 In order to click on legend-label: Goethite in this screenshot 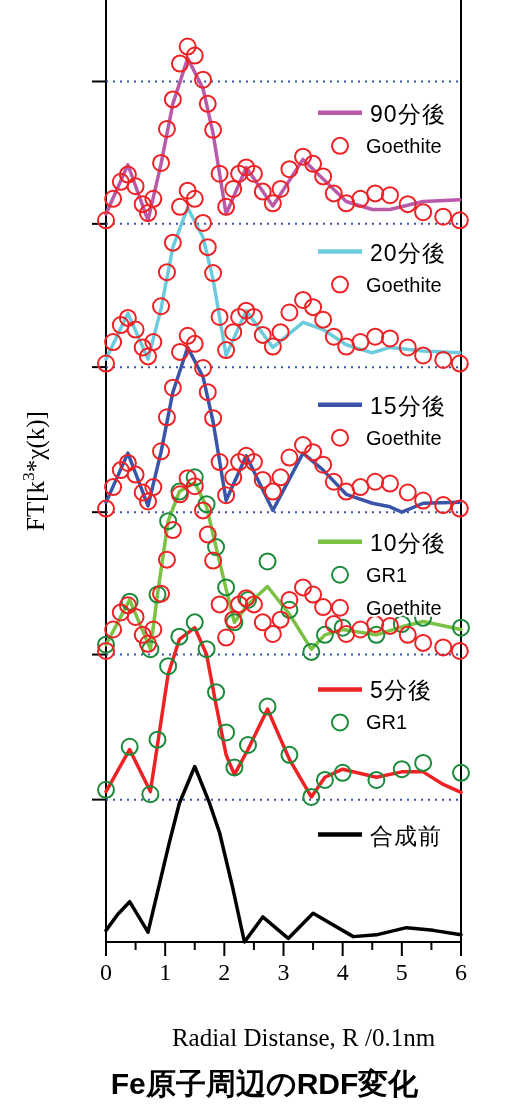, I will do `click(404, 437)`.